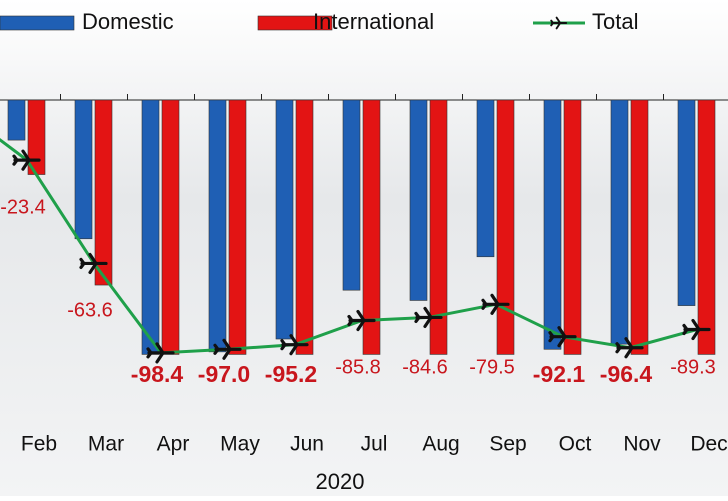 This screenshot has width=728, height=501. Describe the element at coordinates (39, 444) in the screenshot. I see `x-tick-label: Feb` at that location.